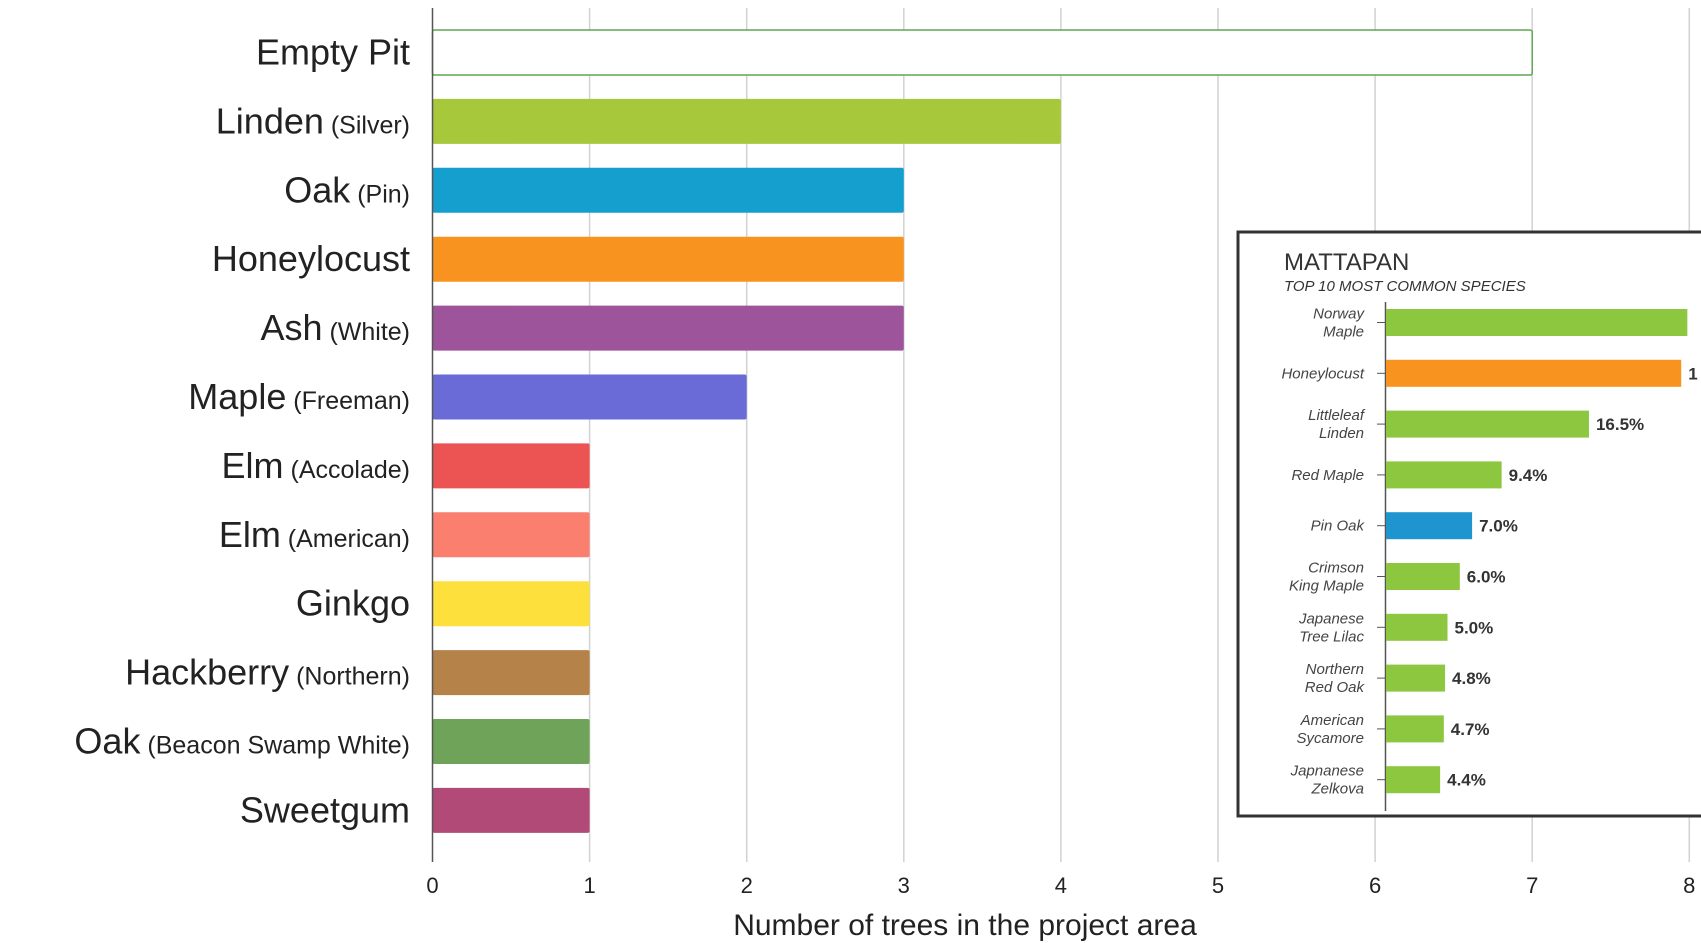 The height and width of the screenshot is (943, 1701). Describe the element at coordinates (965, 925) in the screenshot. I see `main-x-axis-title: Number of trees in the project area` at that location.